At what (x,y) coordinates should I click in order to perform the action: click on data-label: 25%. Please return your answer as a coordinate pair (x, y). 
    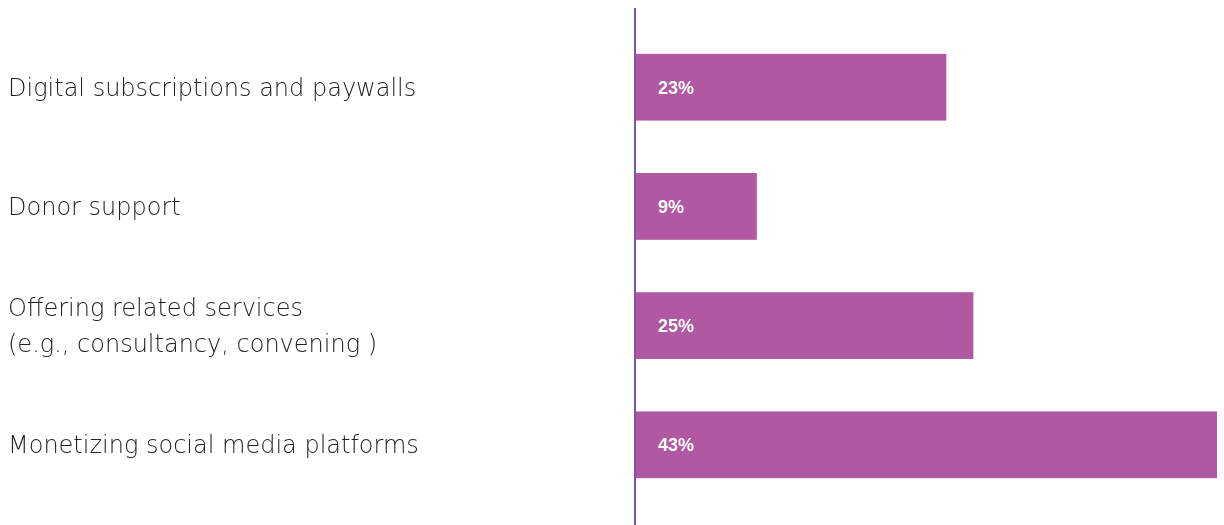
    Looking at the image, I should click on (676, 325).